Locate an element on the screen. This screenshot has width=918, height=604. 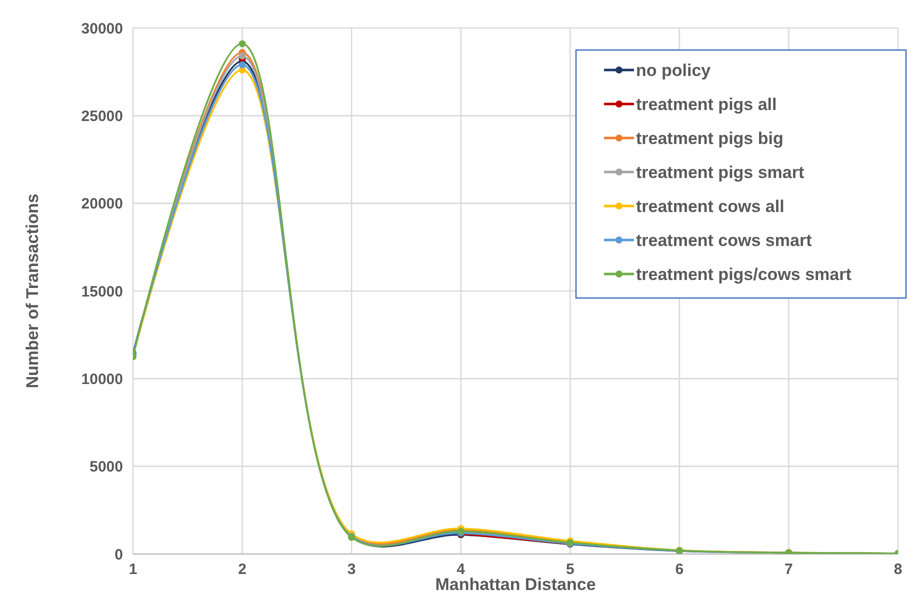
legend-label: treatment cows all is located at coordinates (710, 206).